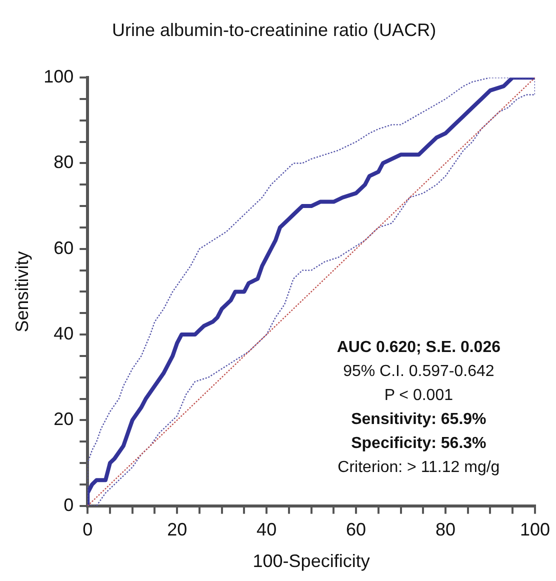 The image size is (556, 581). Describe the element at coordinates (418, 371) in the screenshot. I see `annotation: 95% C.I. 0.597-0.642` at that location.